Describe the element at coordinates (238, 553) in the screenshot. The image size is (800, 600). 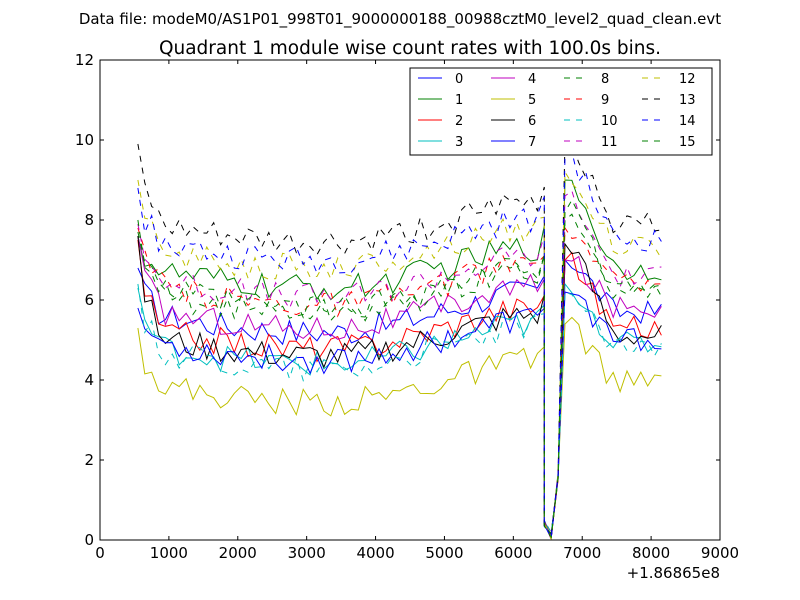
I see `x-tick-label: 2000` at that location.